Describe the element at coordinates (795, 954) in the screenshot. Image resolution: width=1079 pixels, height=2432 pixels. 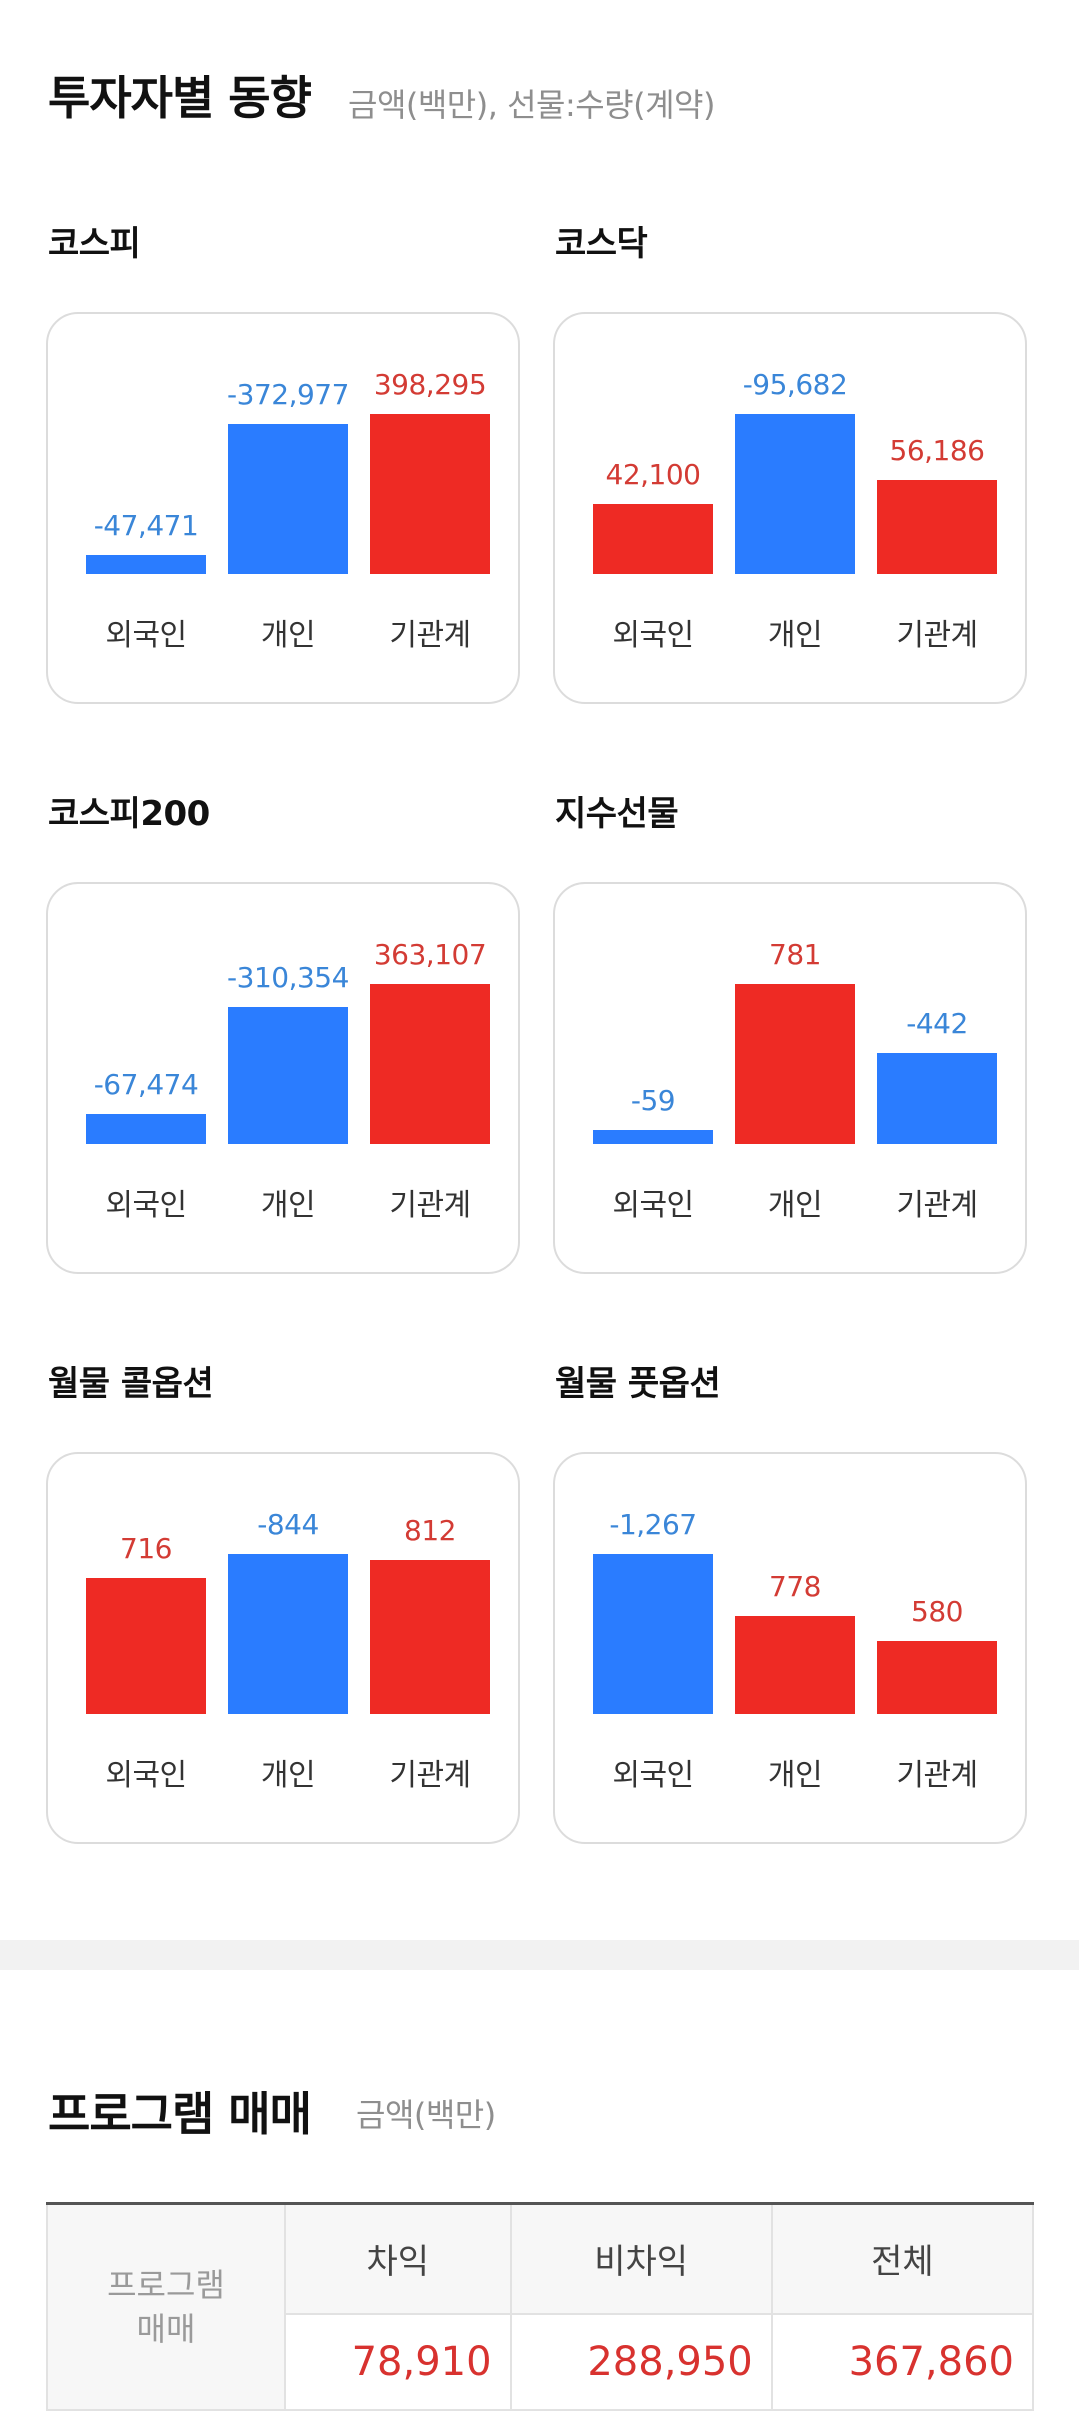
I see `investor-value-label: 781` at that location.